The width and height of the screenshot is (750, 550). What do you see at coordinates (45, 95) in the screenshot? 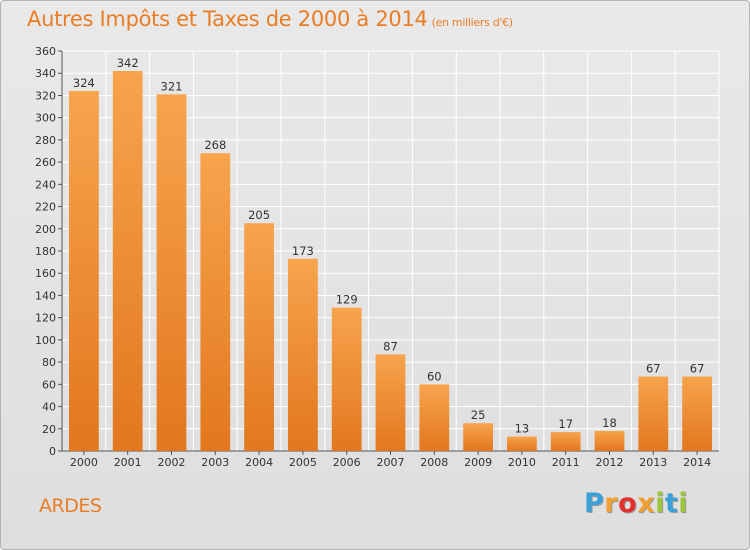
I see `y-tick-label: 320` at bounding box center [45, 95].